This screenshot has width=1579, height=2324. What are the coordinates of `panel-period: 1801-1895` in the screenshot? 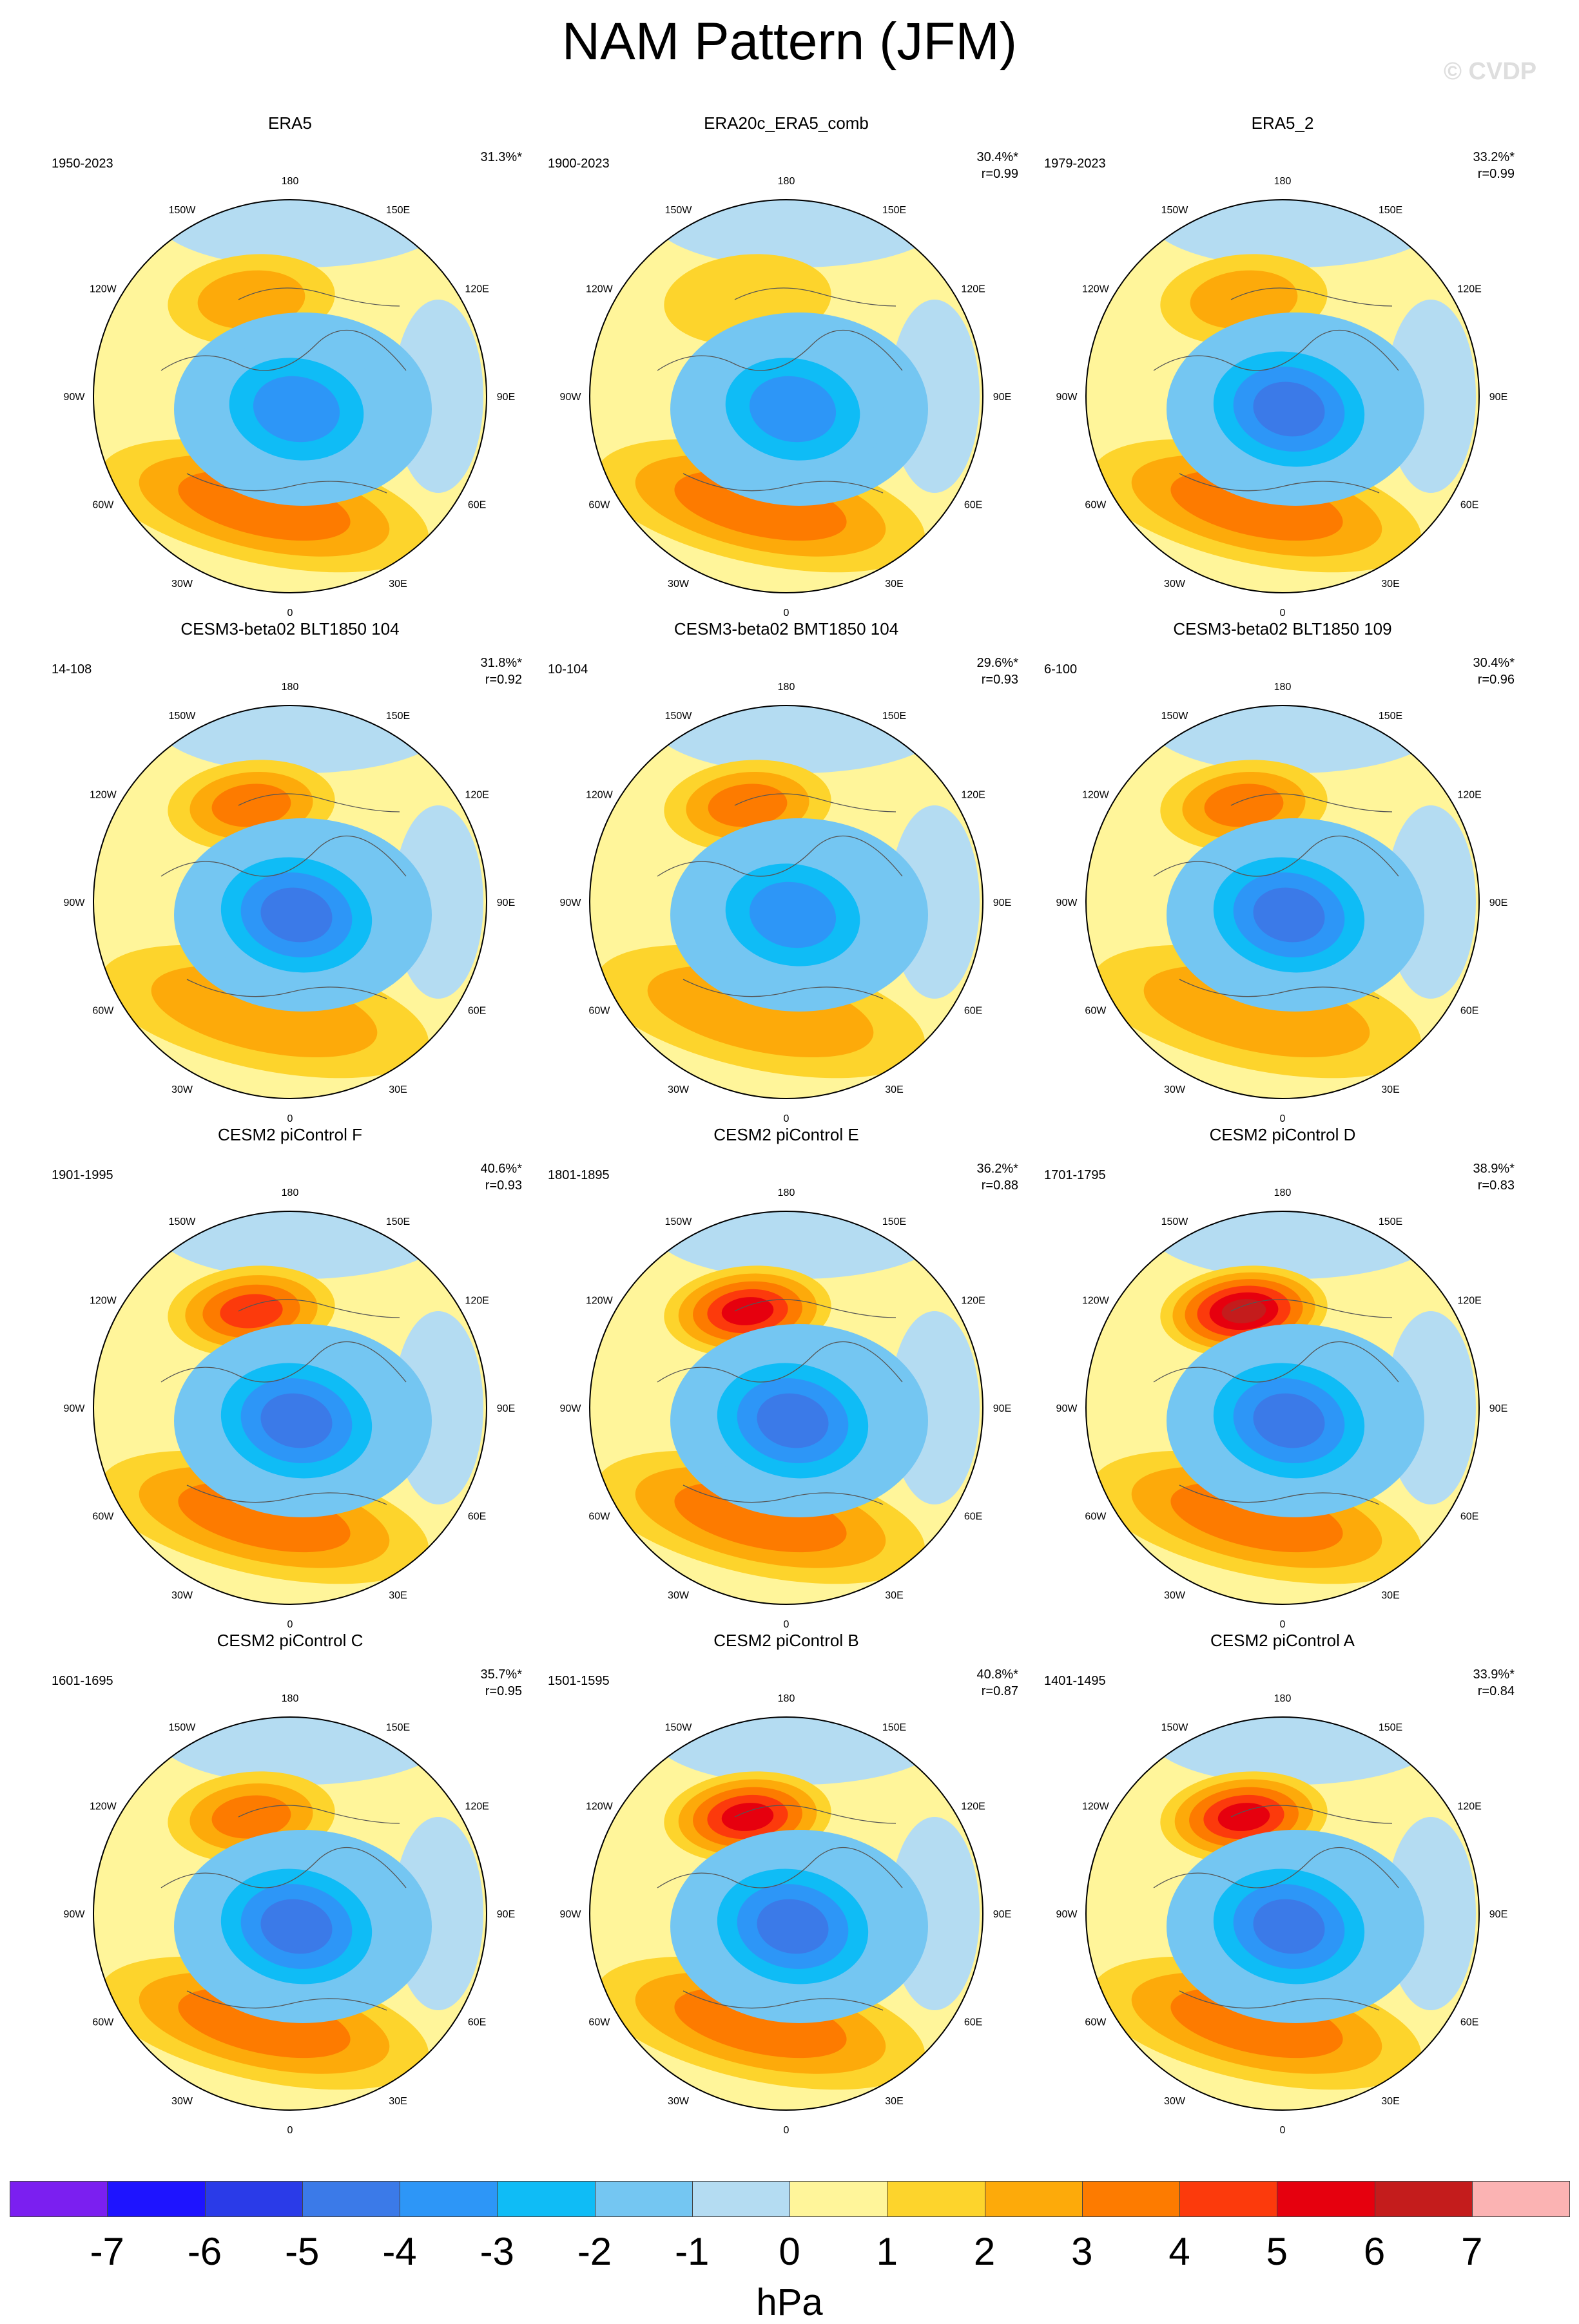 It's located at (579, 1175).